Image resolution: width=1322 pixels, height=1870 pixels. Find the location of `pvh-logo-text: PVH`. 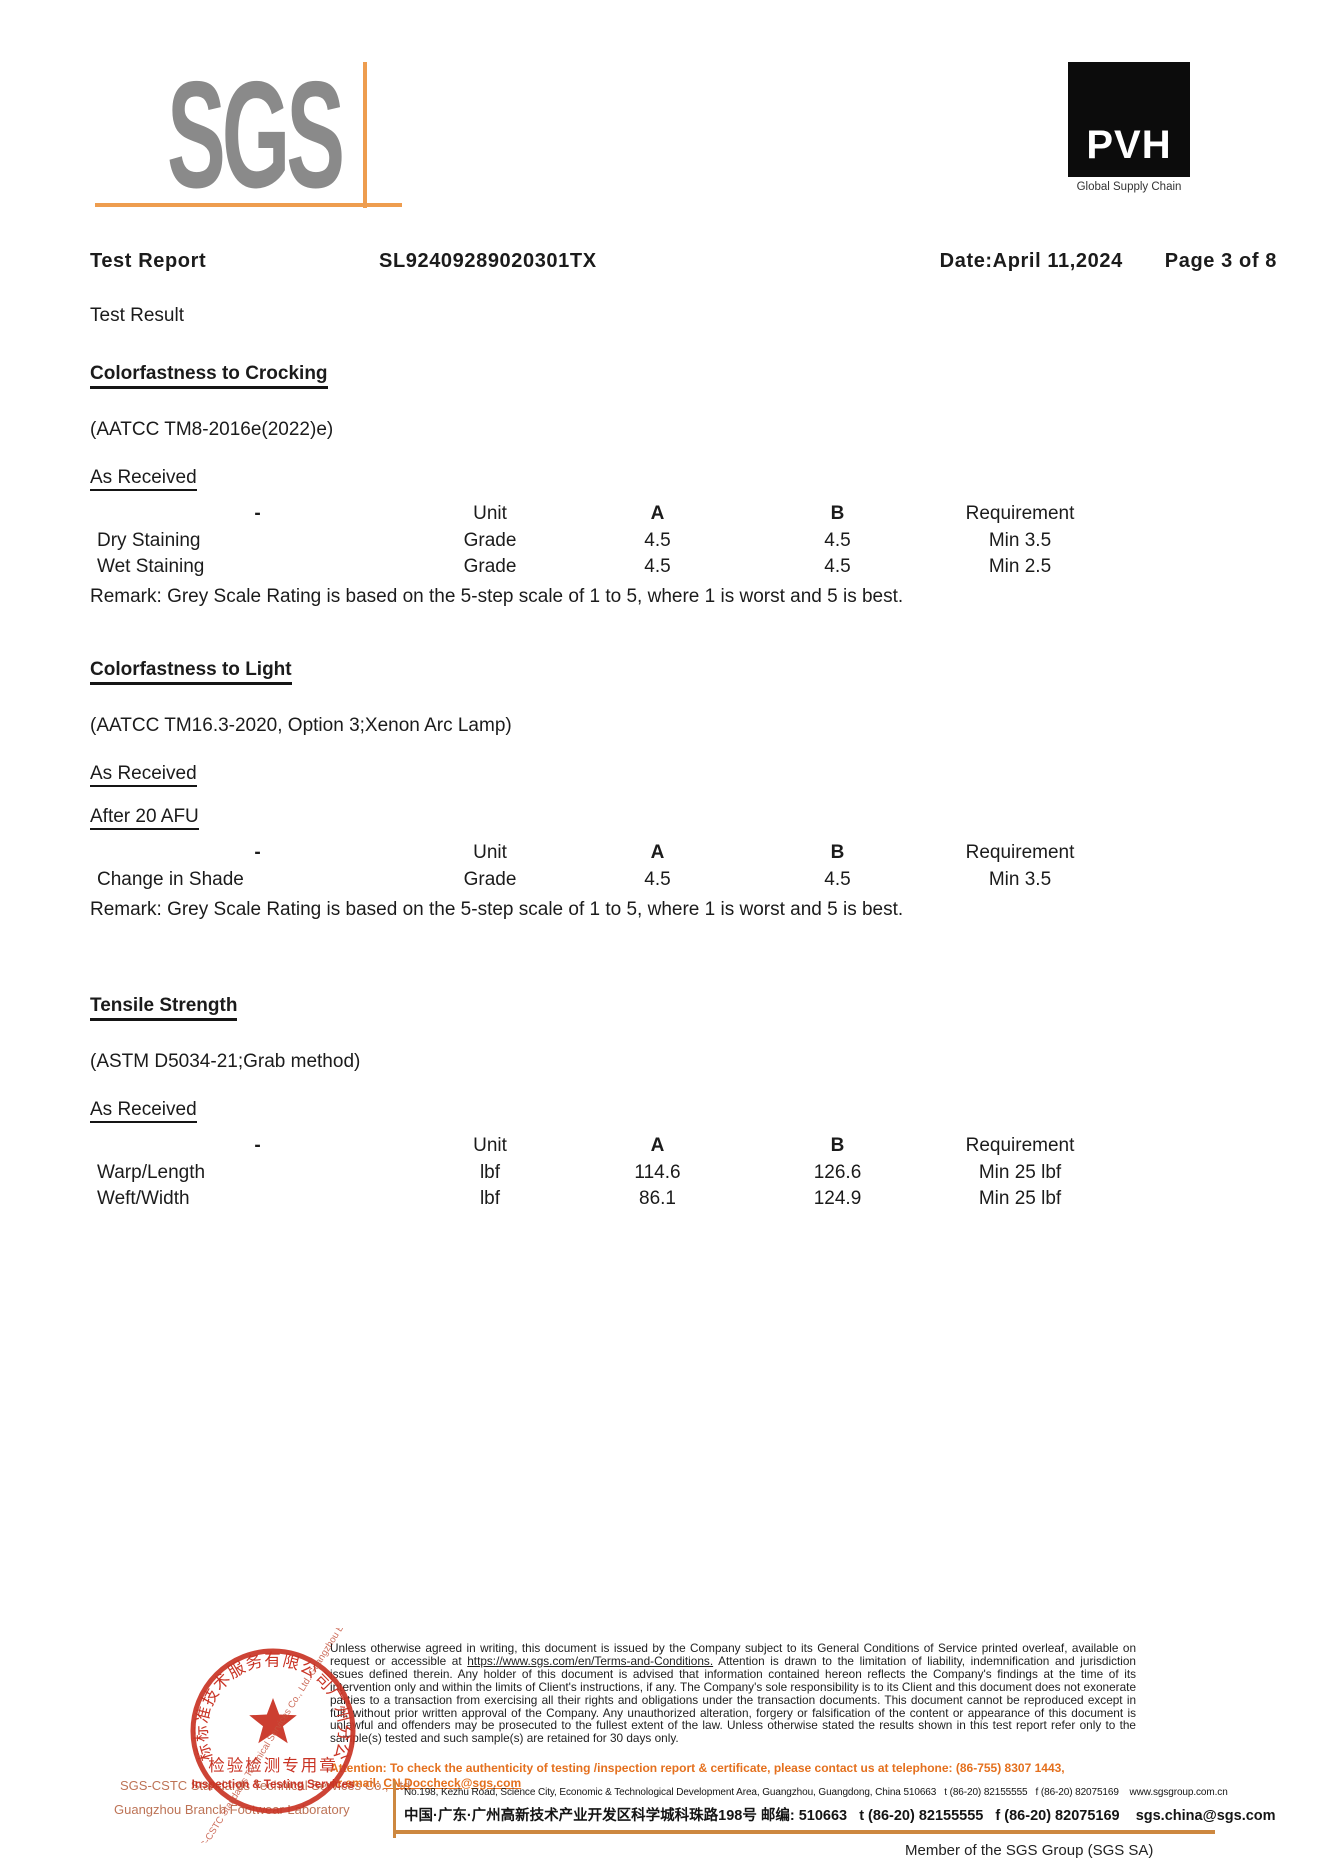

pvh-logo-text: PVH is located at coordinates (1129, 145).